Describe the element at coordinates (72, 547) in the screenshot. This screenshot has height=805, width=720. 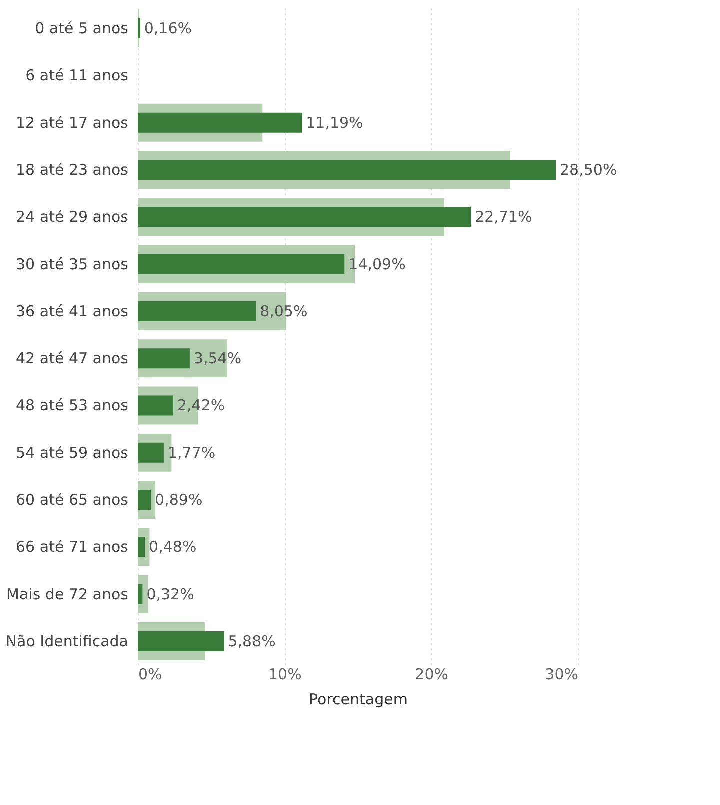
I see `y-tick-label: 66 até 71 anos` at that location.